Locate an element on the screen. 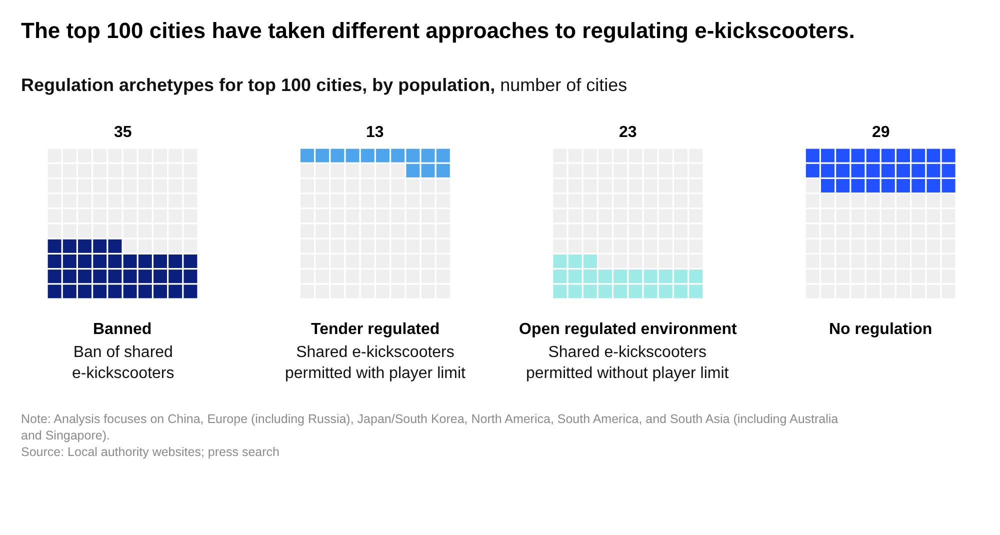  text: number of cities is located at coordinates (564, 85).